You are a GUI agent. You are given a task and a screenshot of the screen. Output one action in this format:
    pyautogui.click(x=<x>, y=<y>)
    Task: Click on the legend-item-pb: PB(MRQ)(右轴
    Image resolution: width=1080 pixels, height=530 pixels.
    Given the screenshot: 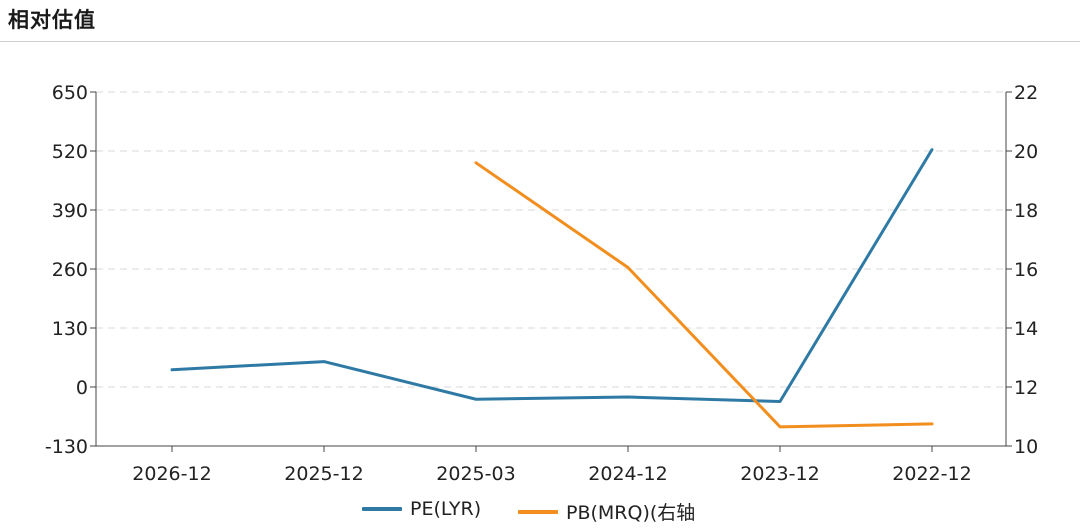 What is the action you would take?
    pyautogui.click(x=606, y=511)
    